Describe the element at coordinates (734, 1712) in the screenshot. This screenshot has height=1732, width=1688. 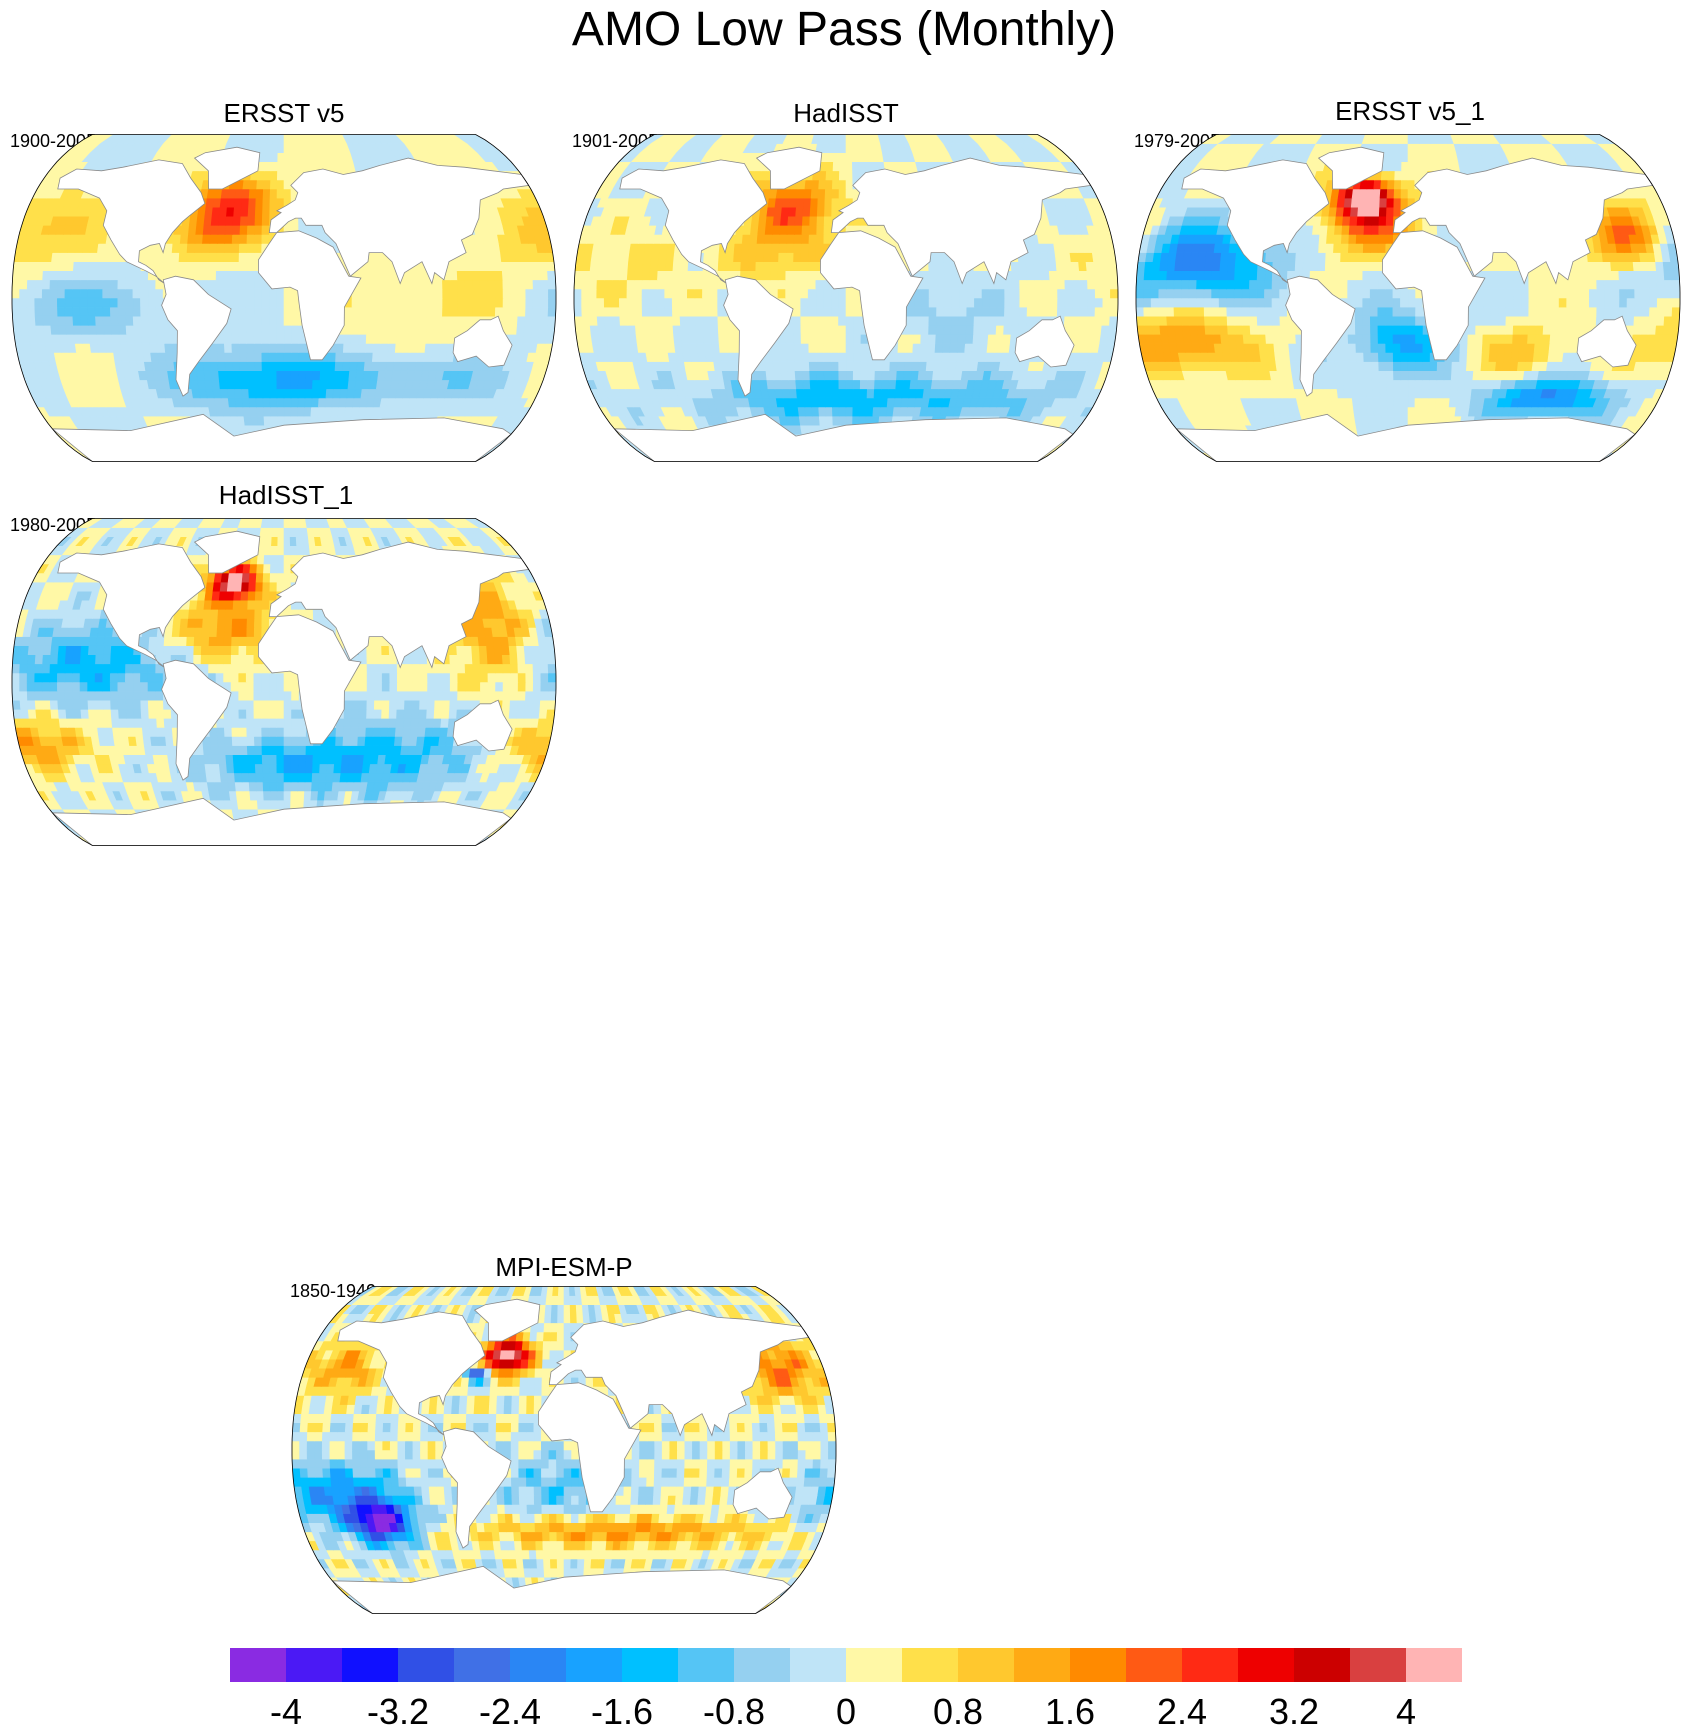
I see `colorbar-tick-label: -0.8` at that location.